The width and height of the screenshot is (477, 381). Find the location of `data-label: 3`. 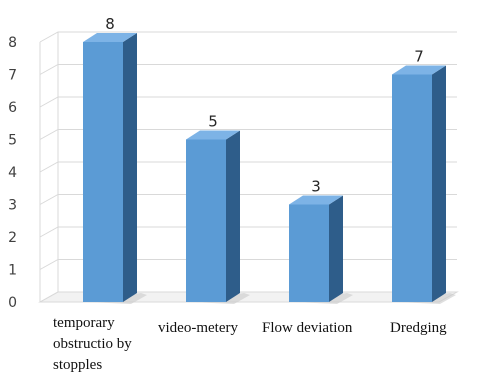

data-label: 3 is located at coordinates (316, 187).